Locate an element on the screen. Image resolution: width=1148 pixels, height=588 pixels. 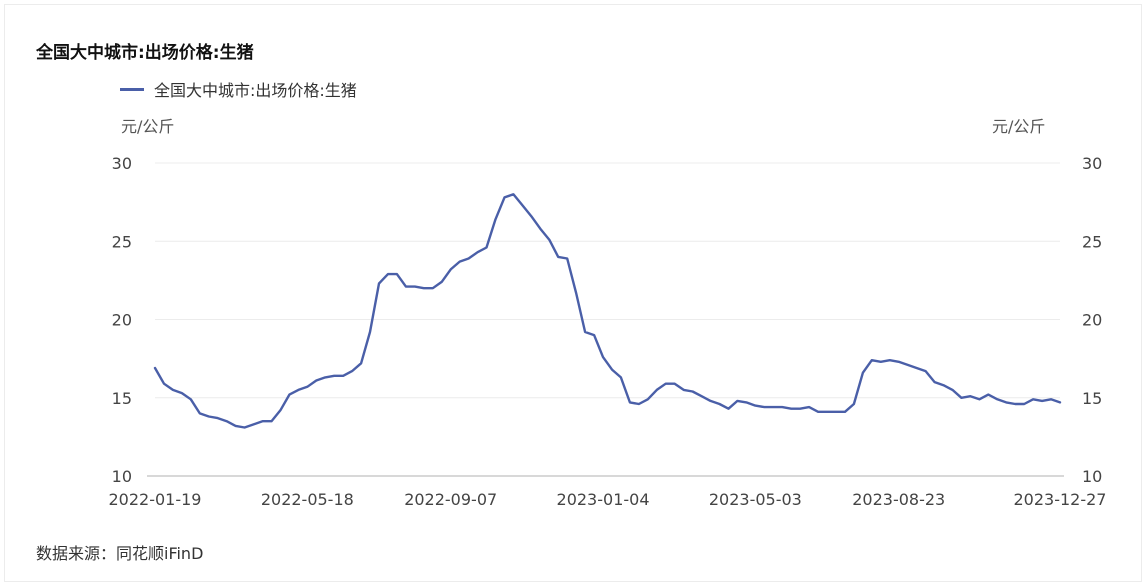
y-tick-label-left: 15 is located at coordinates (122, 398).